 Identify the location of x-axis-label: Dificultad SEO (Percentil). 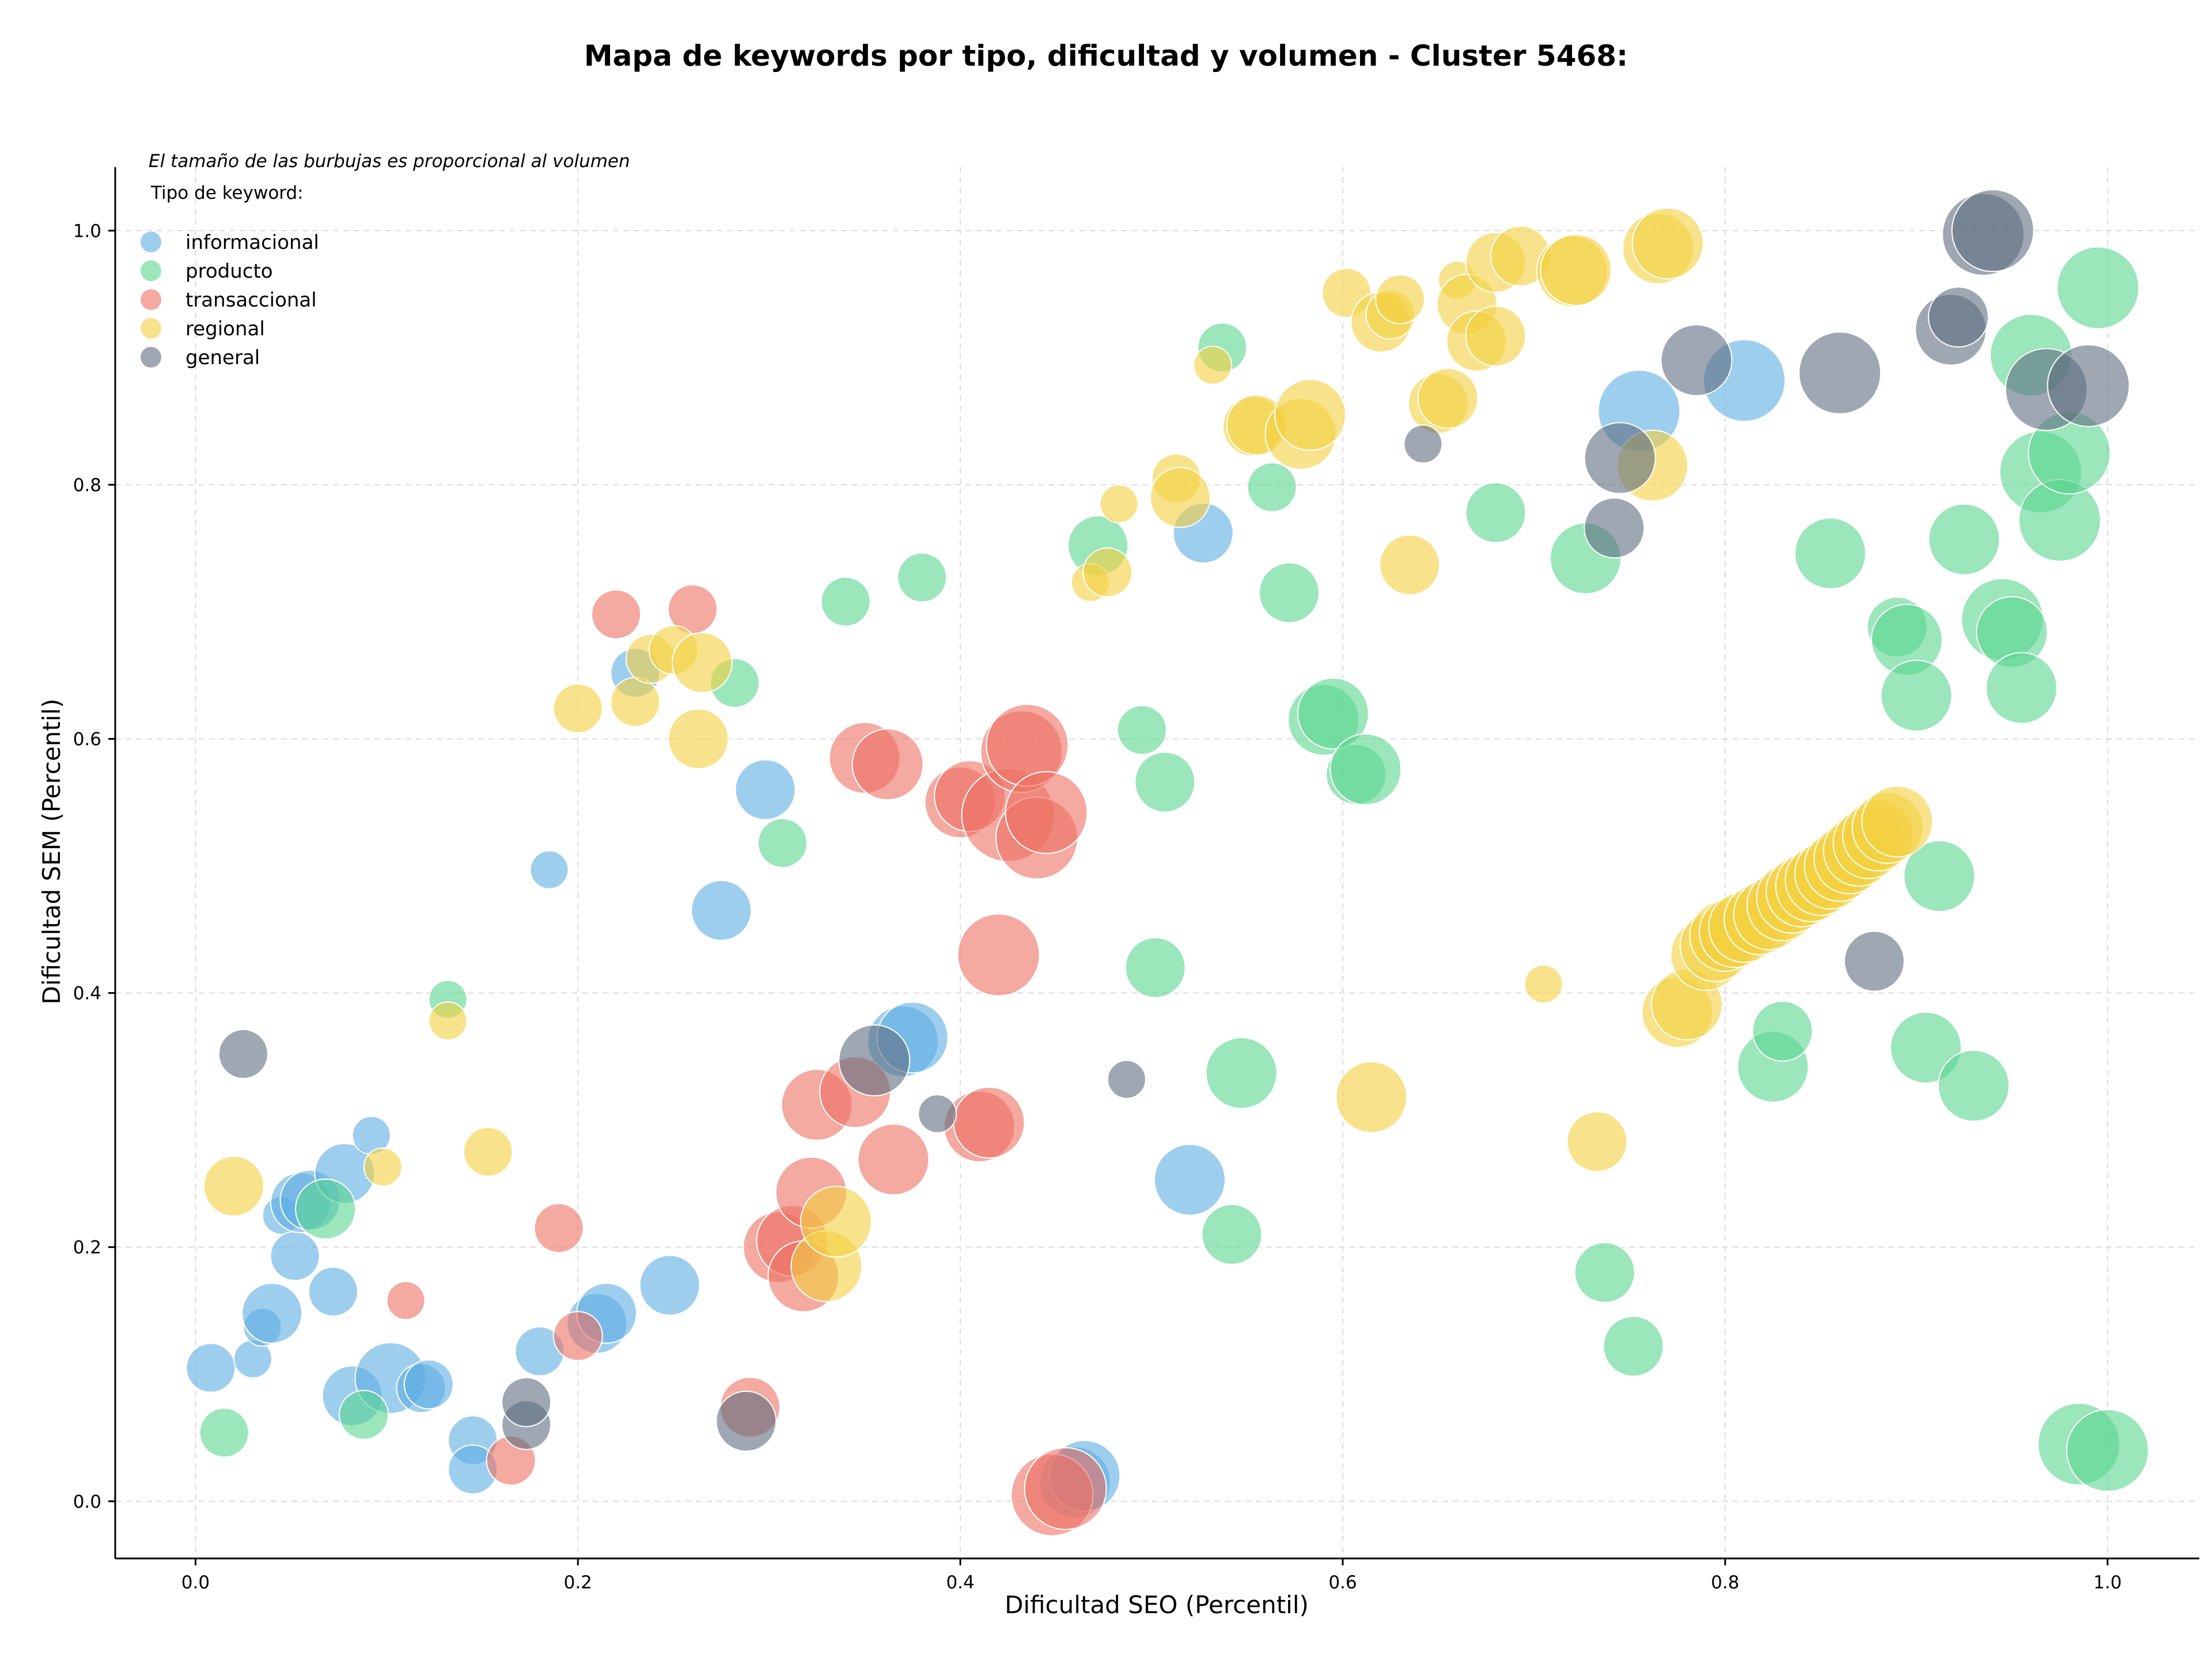
(1157, 1605).